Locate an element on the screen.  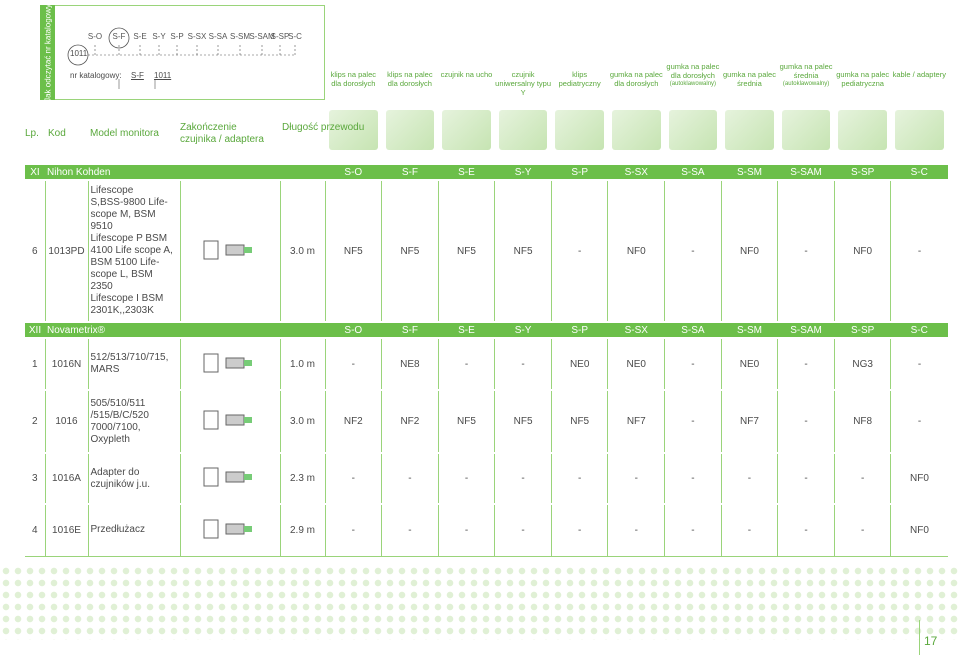
legend-code: S-O is located at coordinates (95, 36).